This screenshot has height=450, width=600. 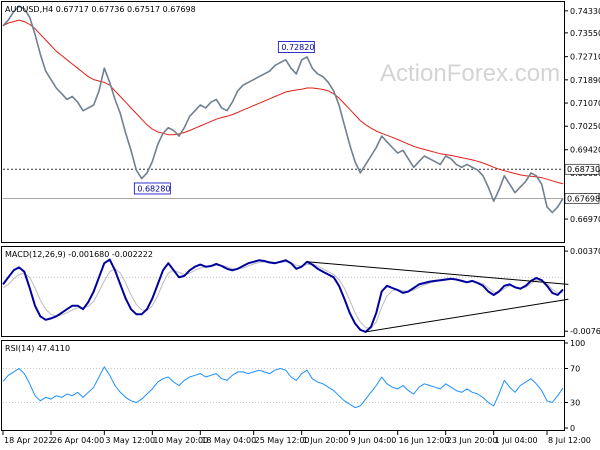 I want to click on rsi-ytick-label: 0, so click(x=572, y=428).